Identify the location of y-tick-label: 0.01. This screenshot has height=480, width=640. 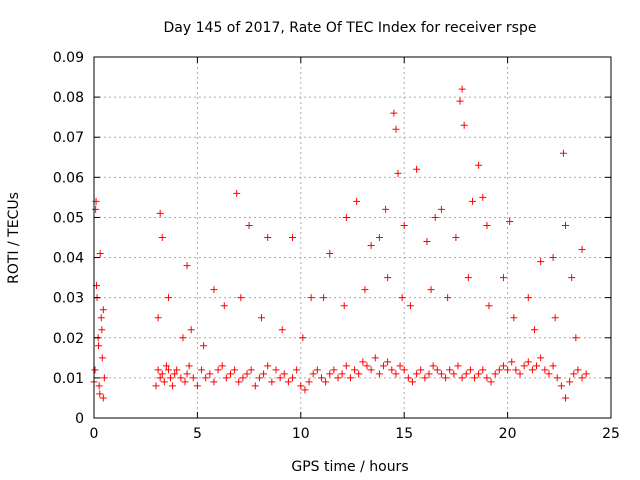
(68, 379).